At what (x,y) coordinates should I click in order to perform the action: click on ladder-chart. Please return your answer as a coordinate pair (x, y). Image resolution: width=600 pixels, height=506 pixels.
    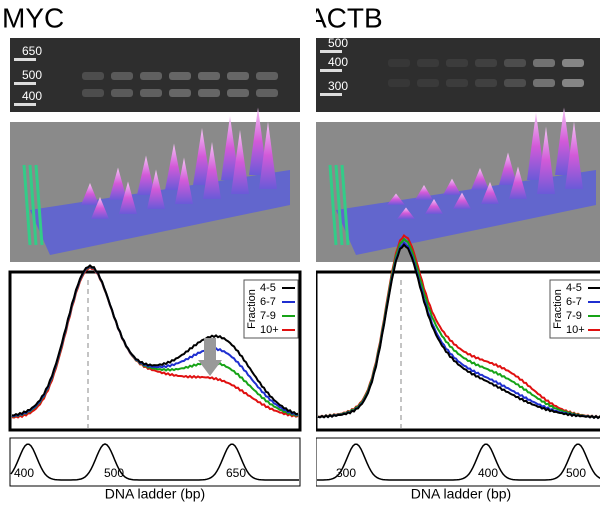
    Looking at the image, I should click on (458, 462).